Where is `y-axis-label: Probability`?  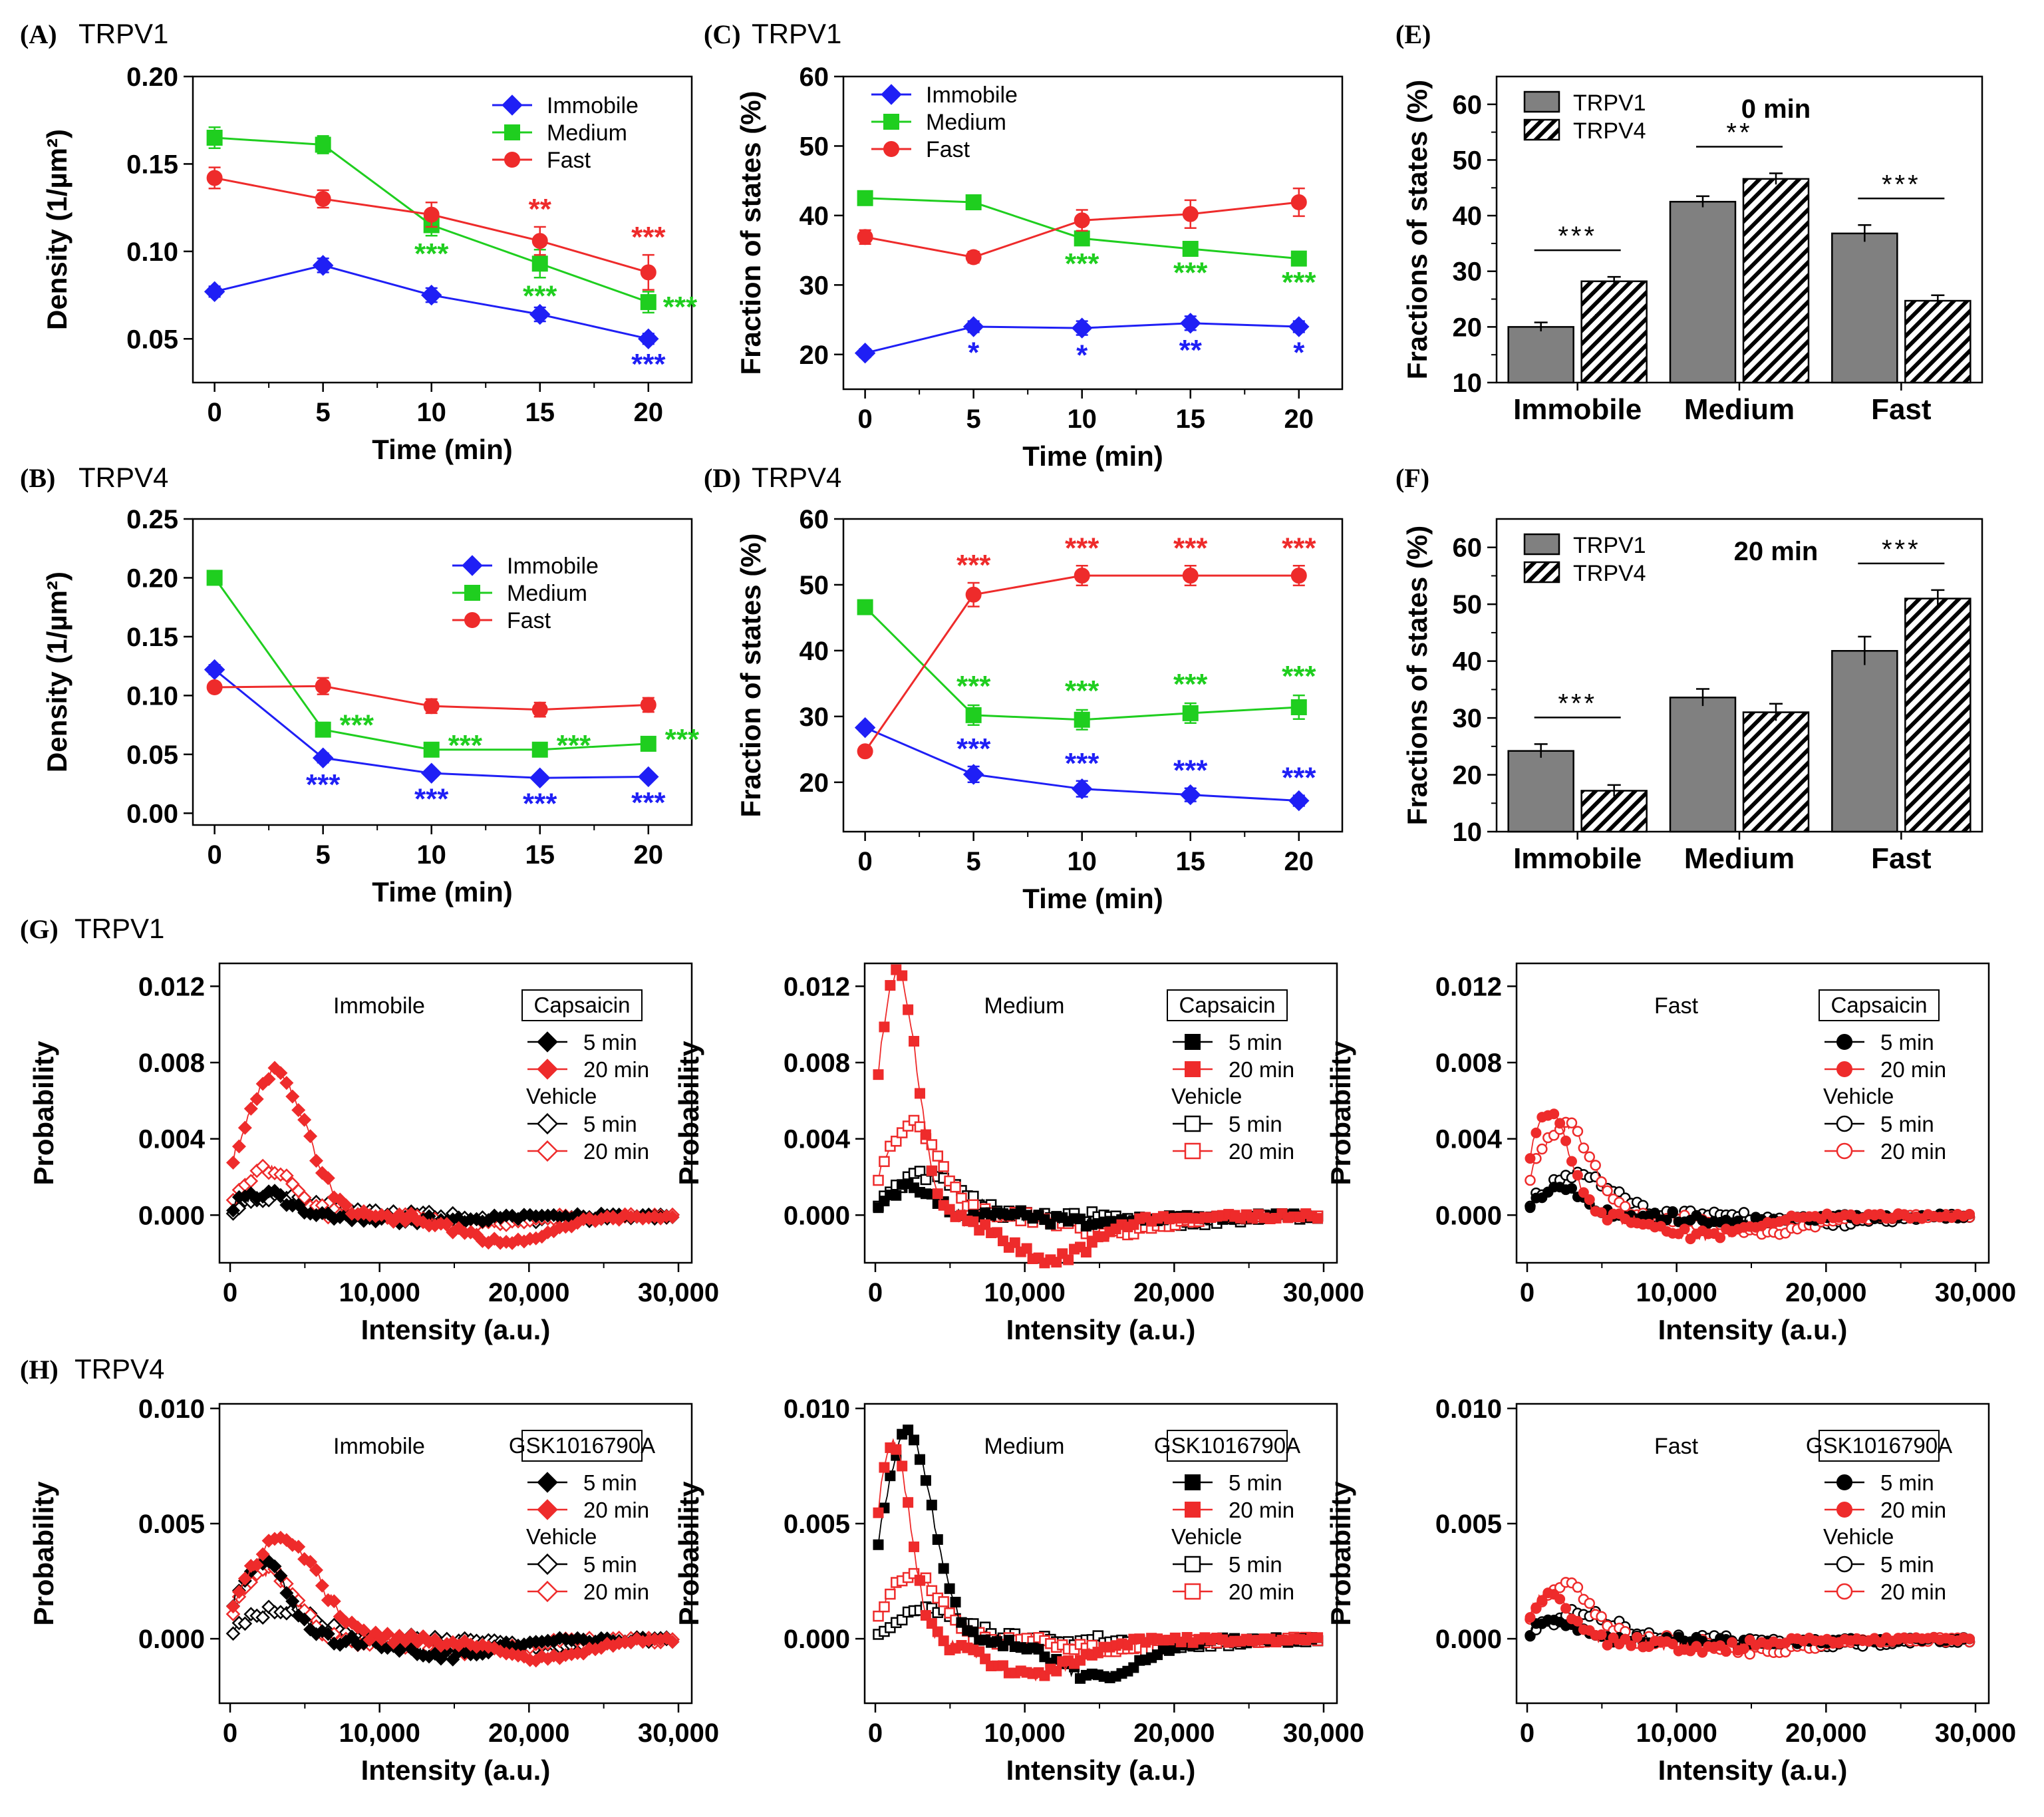
y-axis-label: Probability is located at coordinates (1340, 1553).